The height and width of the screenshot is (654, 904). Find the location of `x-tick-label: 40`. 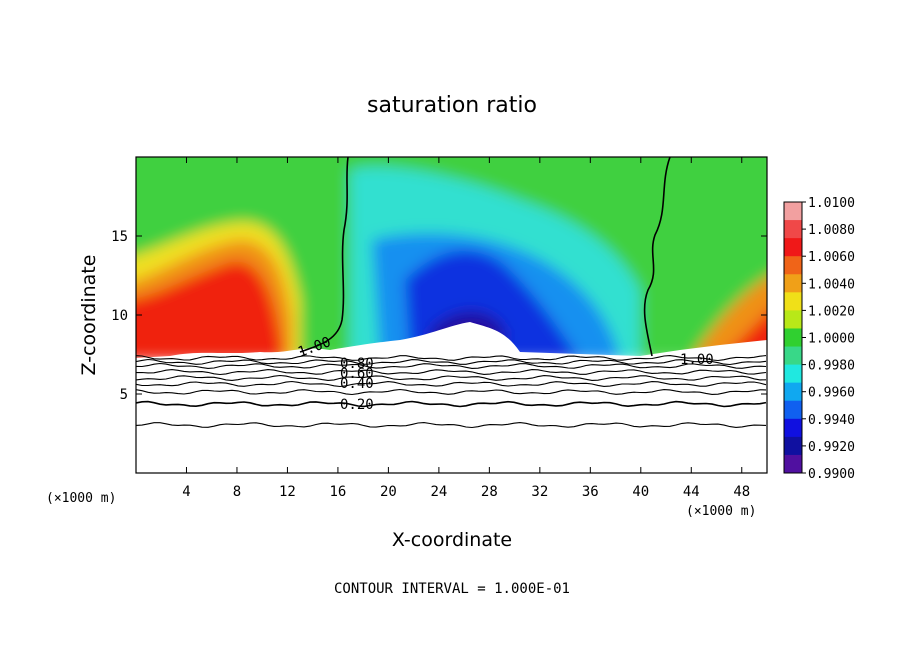

x-tick-label: 40 is located at coordinates (640, 492).